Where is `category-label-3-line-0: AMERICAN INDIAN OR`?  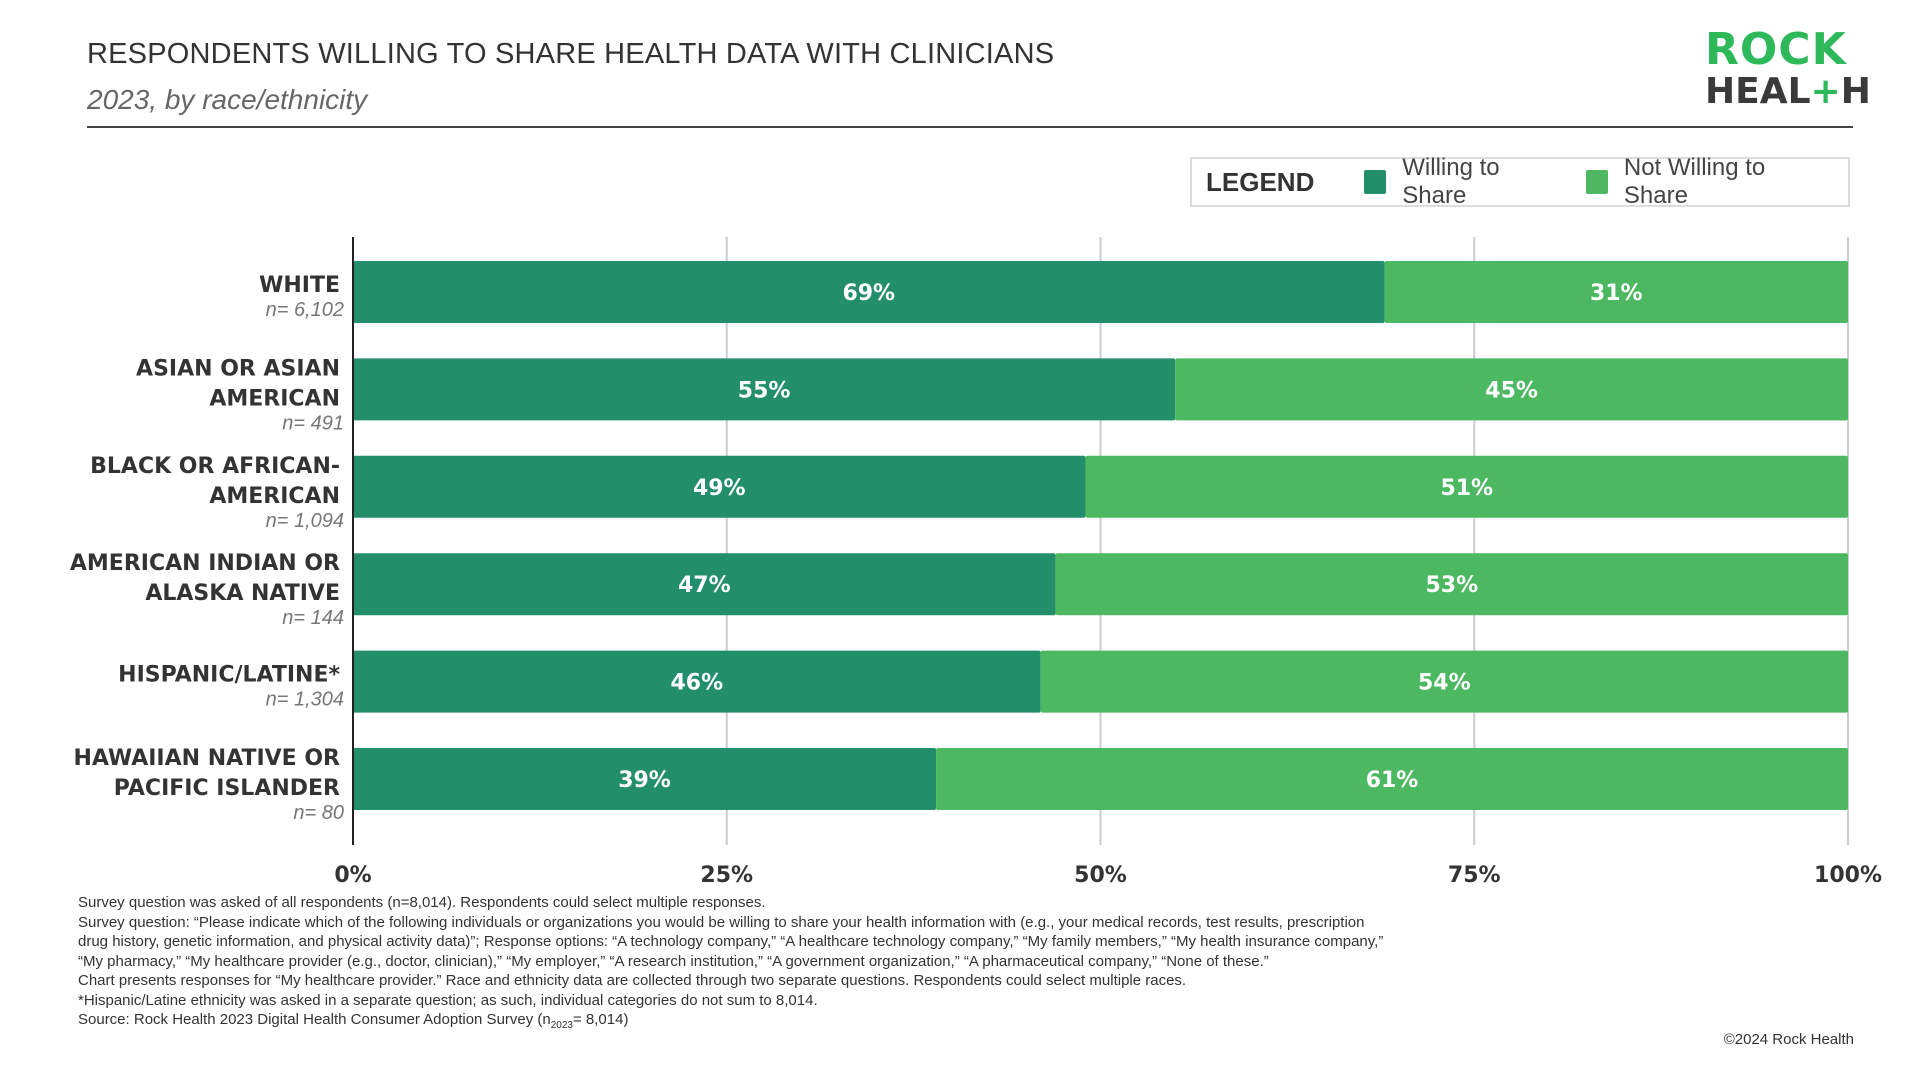 category-label-3-line-0: AMERICAN INDIAN OR is located at coordinates (205, 563).